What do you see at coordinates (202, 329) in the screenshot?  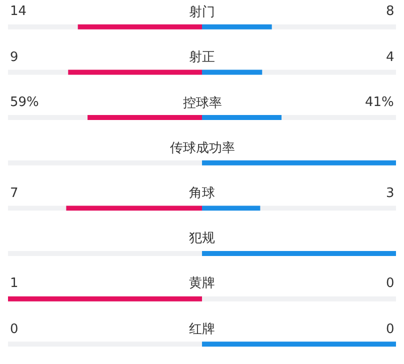 I see `y-tick-label: 红牌` at bounding box center [202, 329].